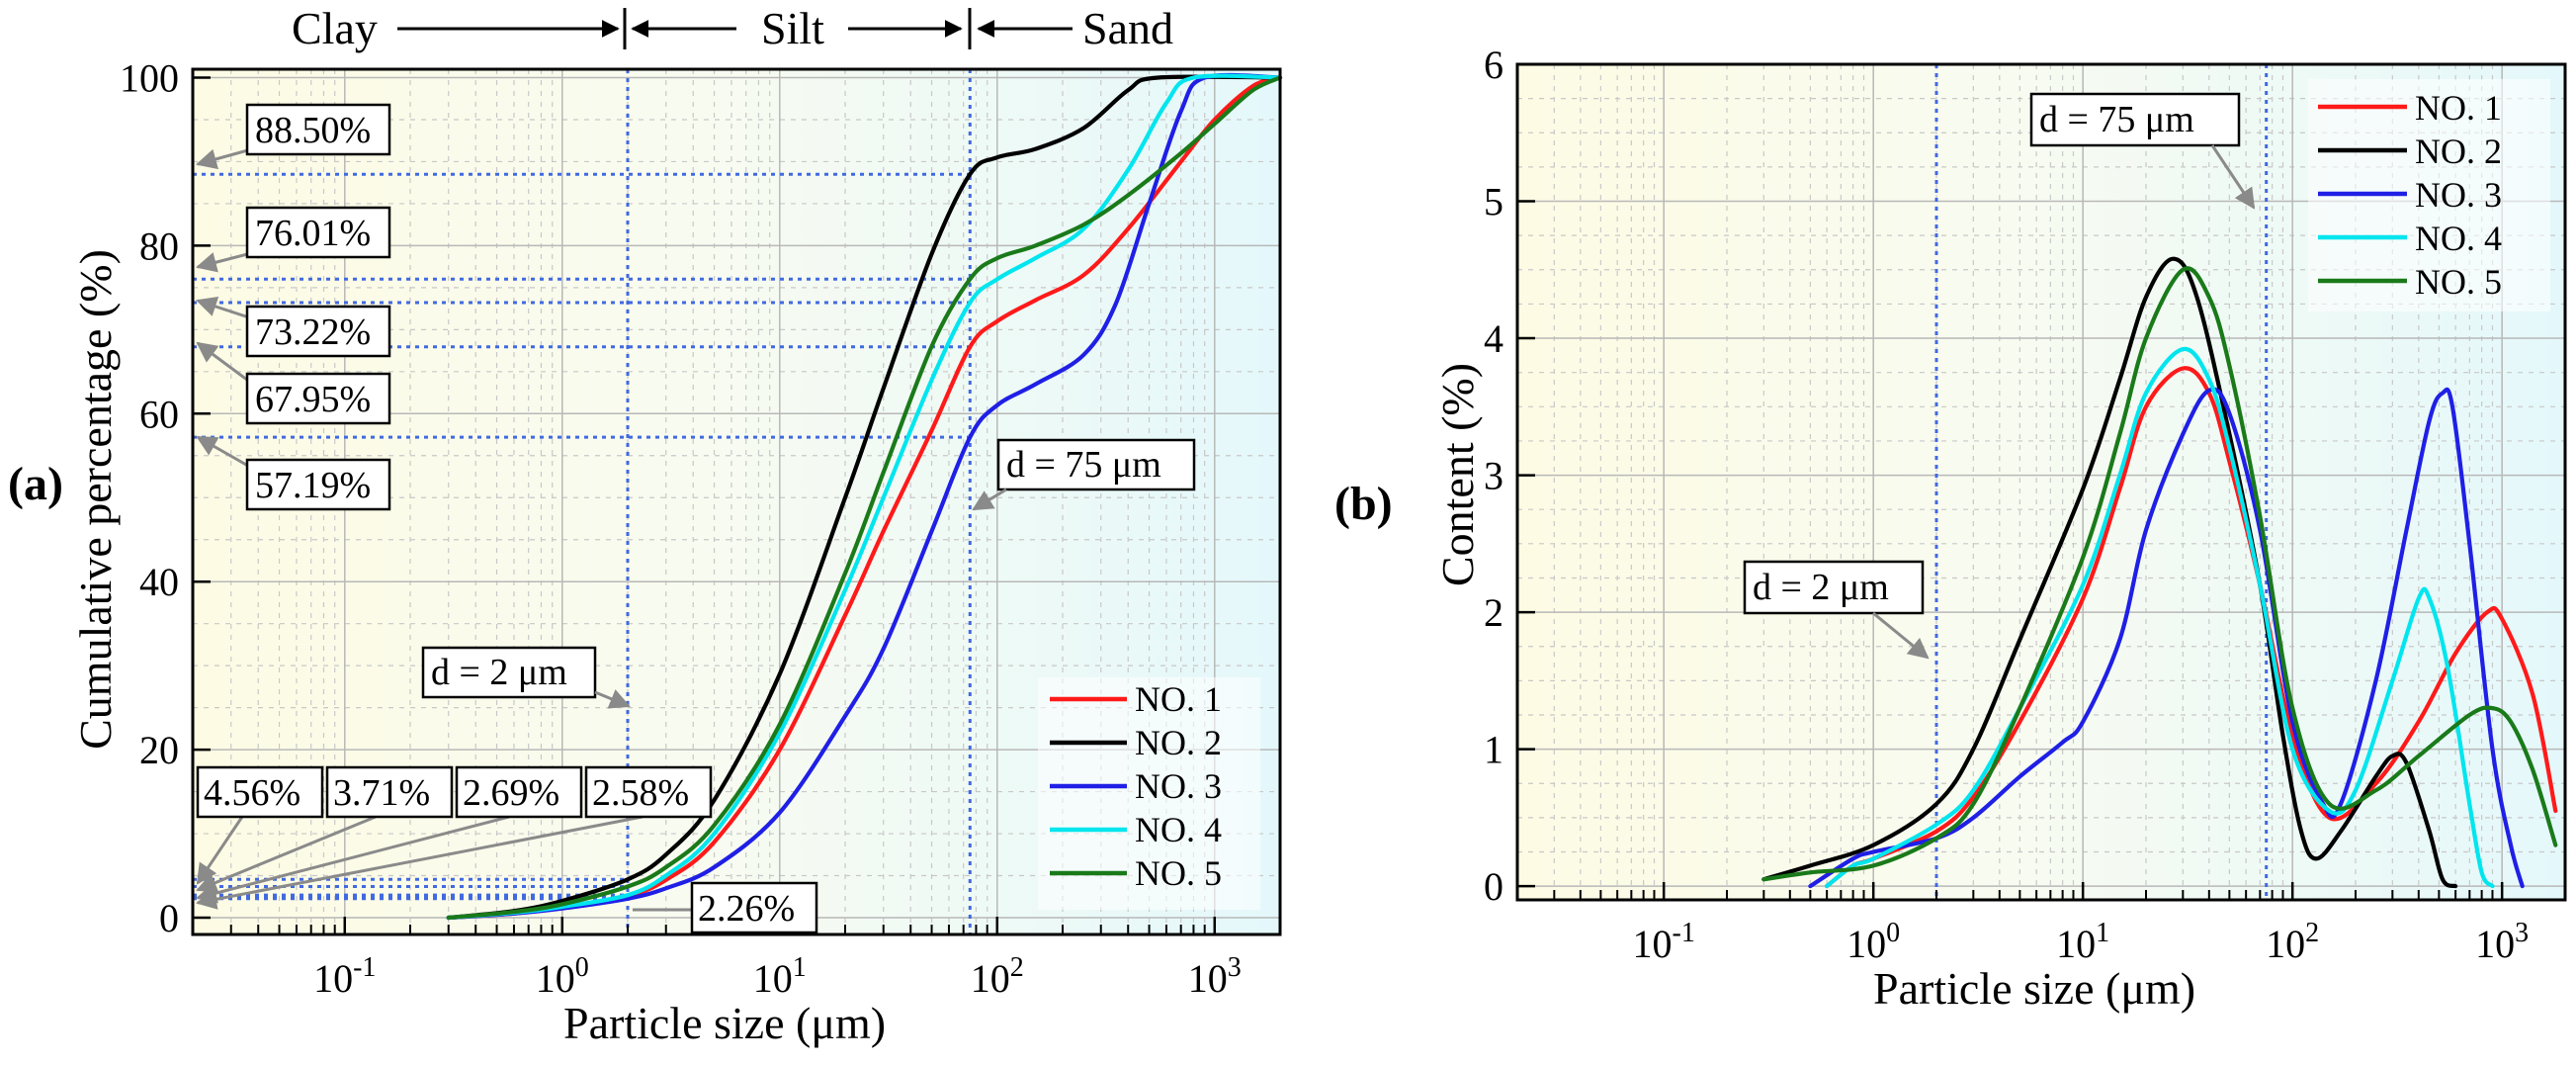 This screenshot has height=1066, width=2576. I want to click on zone-label-sand: Sand, so click(1127, 28).